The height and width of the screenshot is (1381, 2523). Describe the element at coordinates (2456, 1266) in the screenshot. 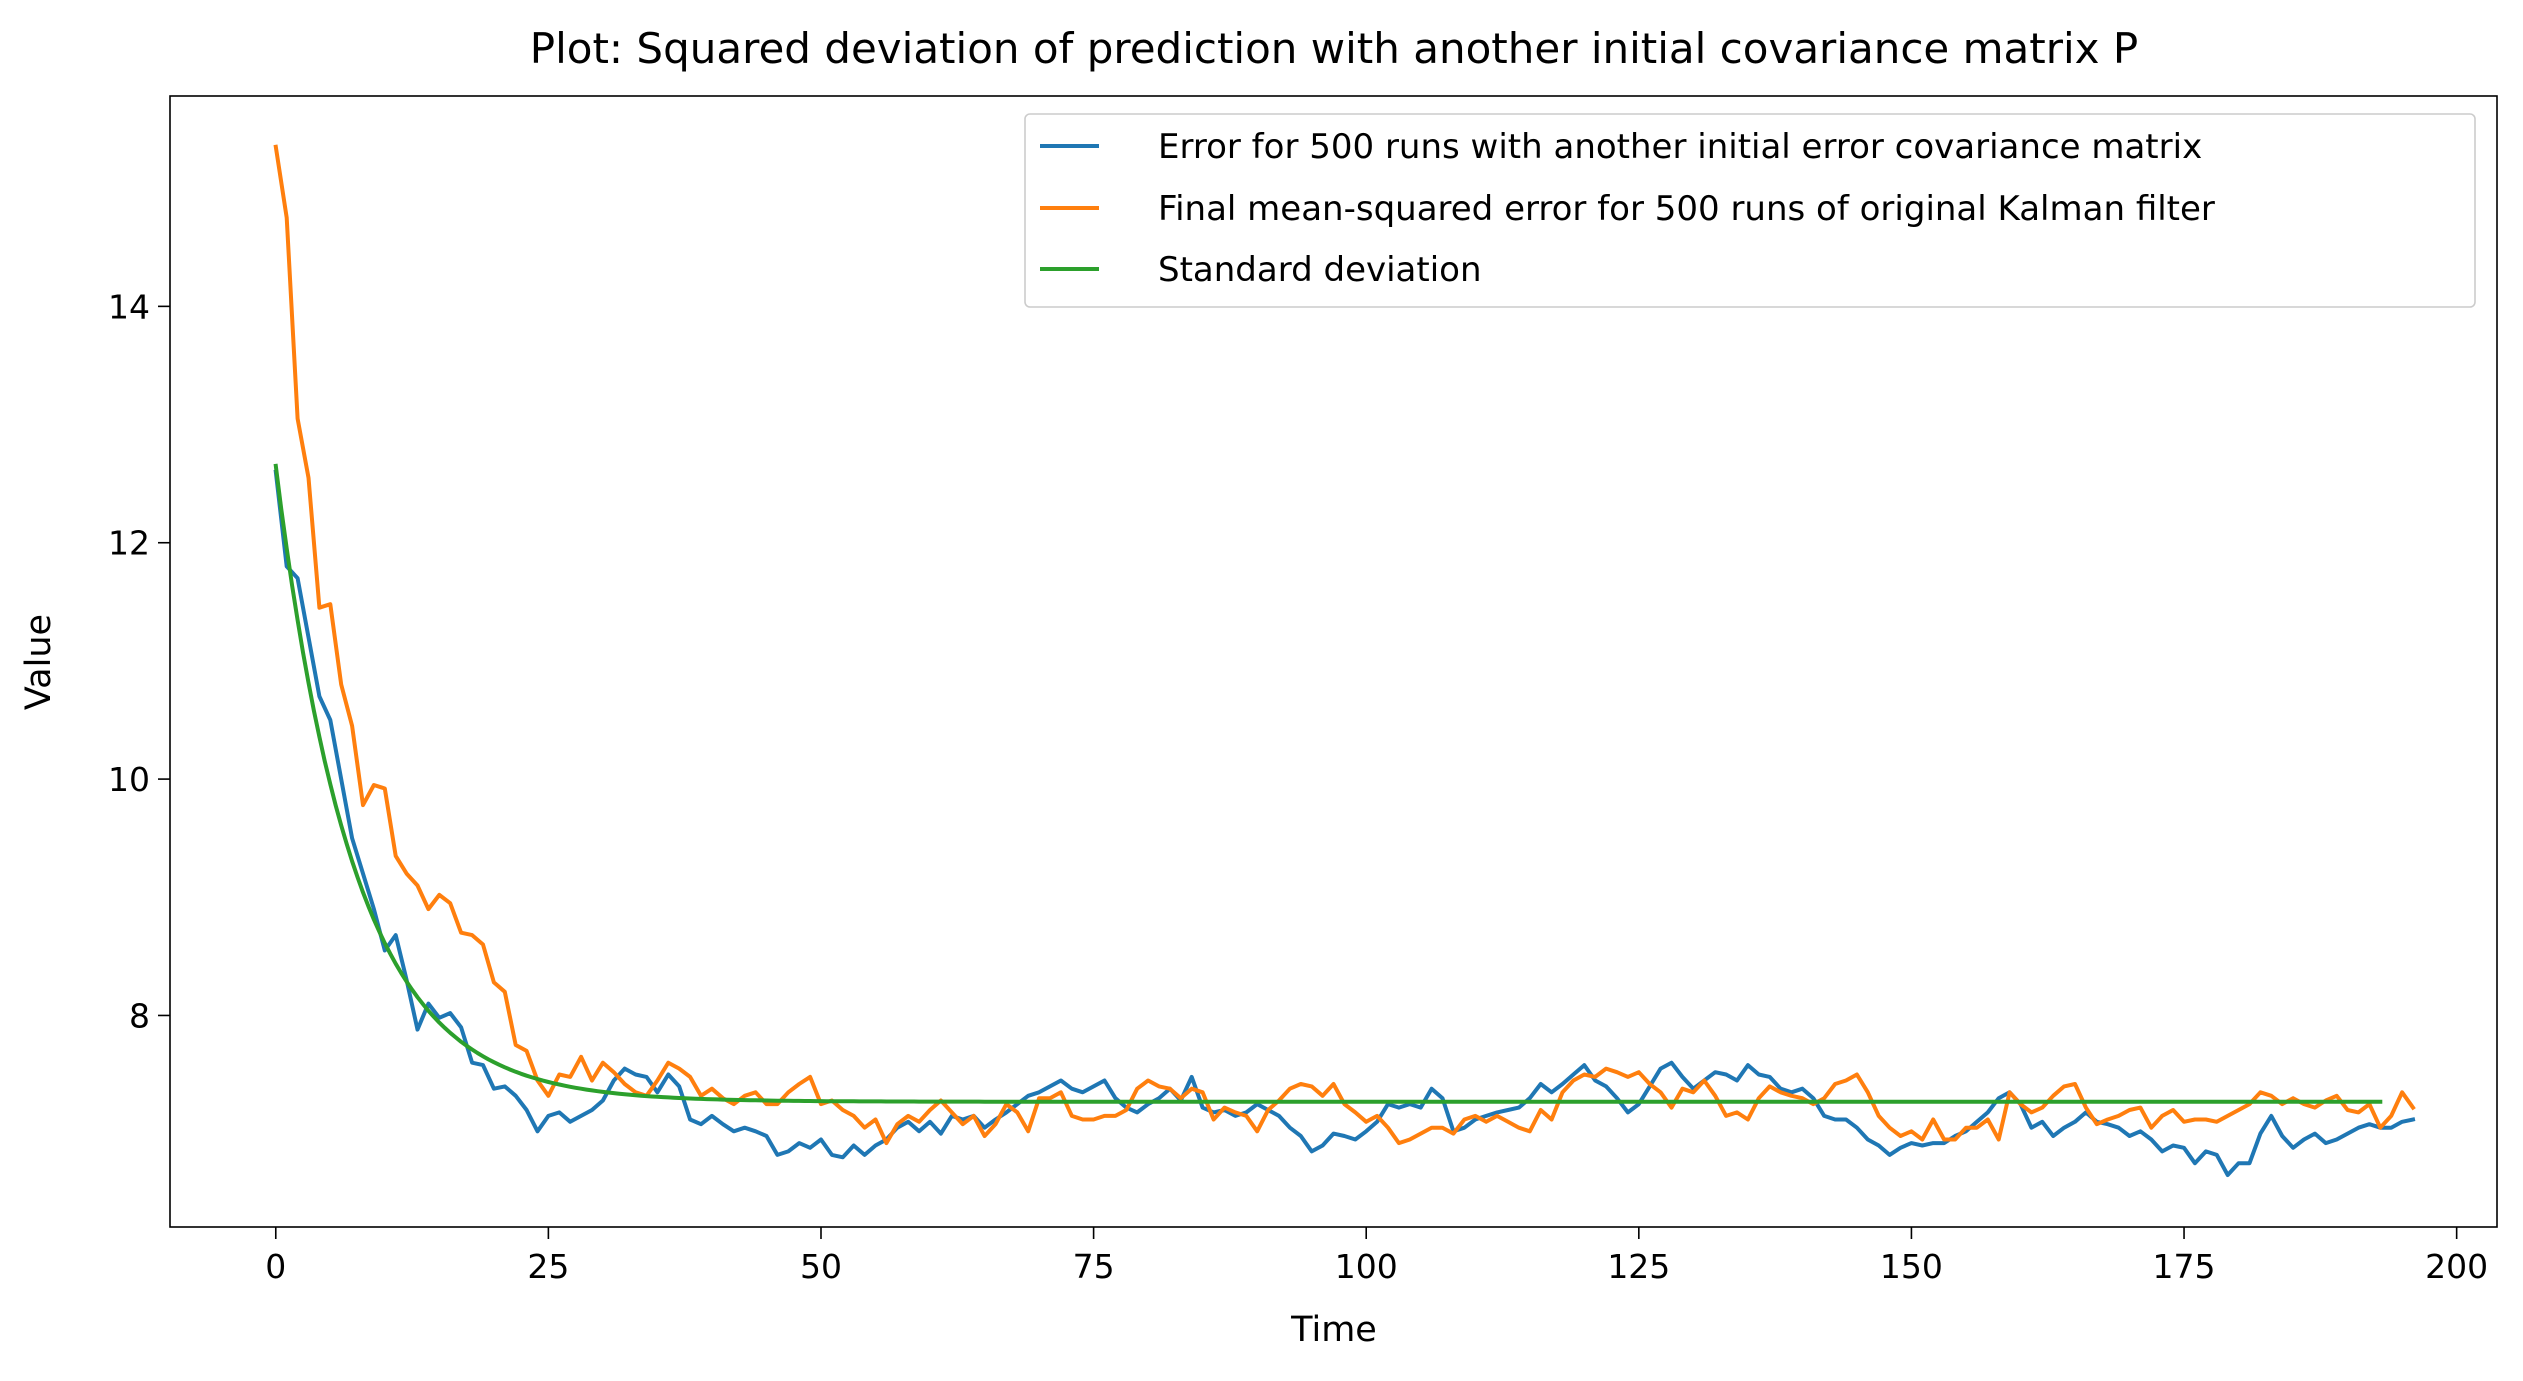

I see `x-tick-label: 200` at that location.